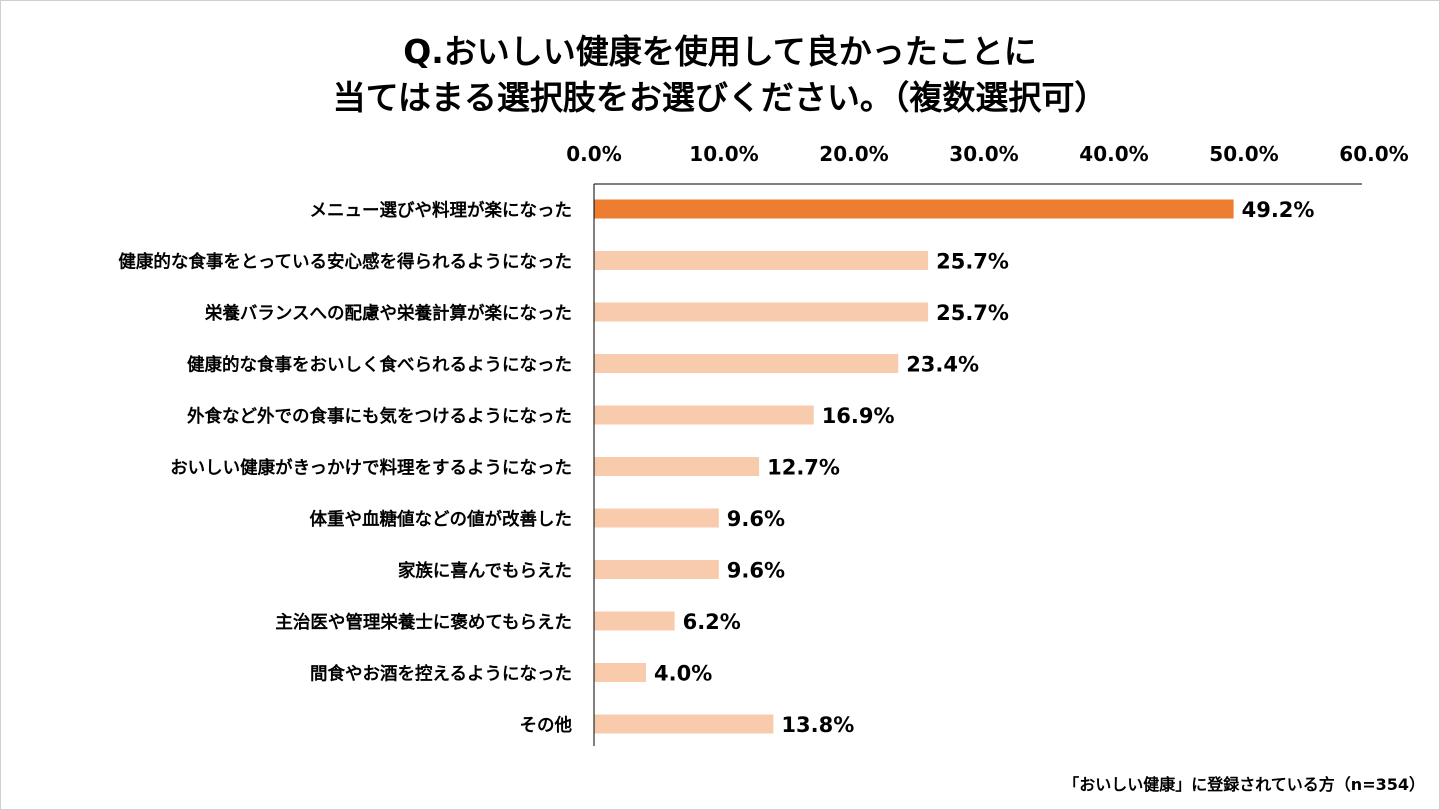 This screenshot has width=1440, height=810. Describe the element at coordinates (803, 468) in the screenshot. I see `data-label: 12.7%` at that location.